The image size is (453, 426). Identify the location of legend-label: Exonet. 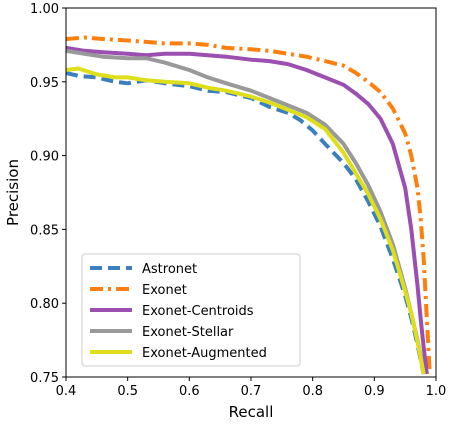
(164, 290).